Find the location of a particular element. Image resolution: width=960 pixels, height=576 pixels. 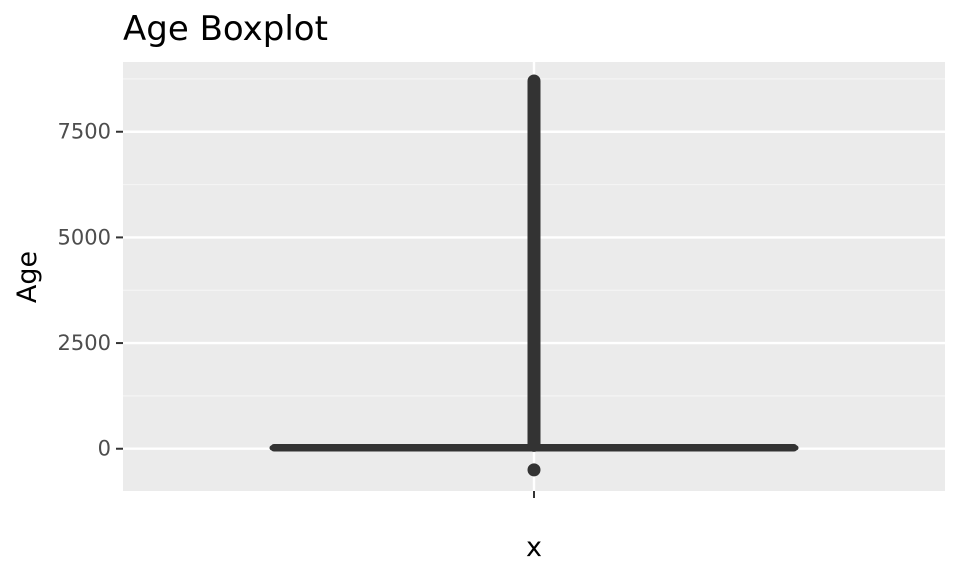

outlier-point-low is located at coordinates (534, 470).